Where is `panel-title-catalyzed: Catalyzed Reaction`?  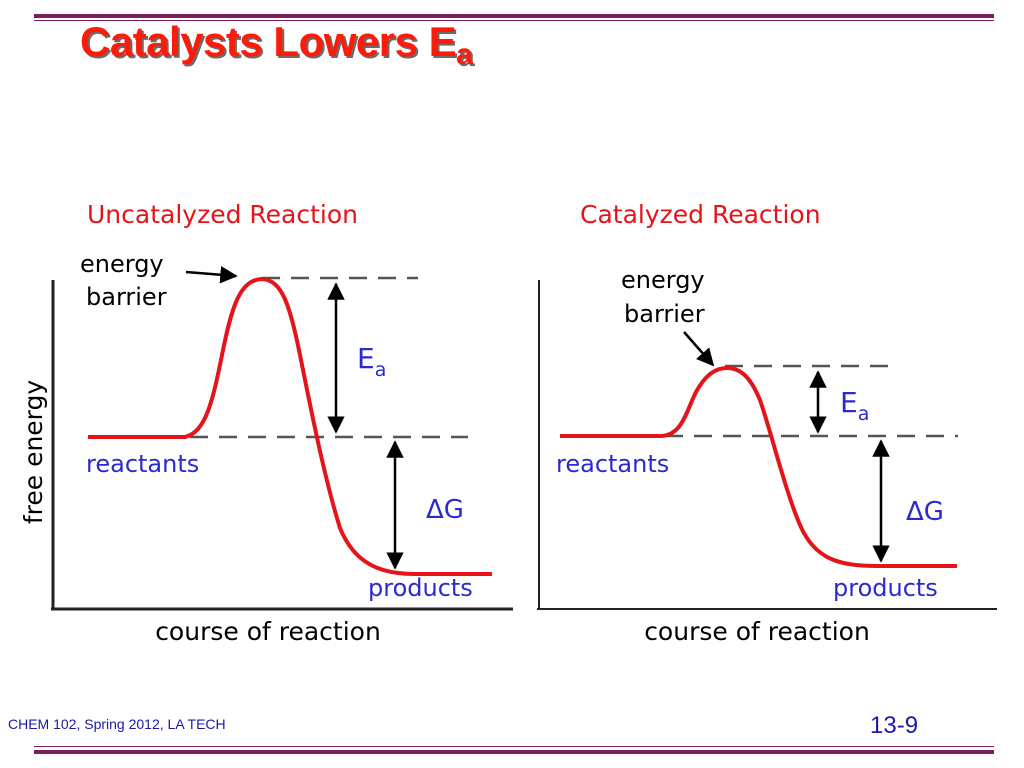 panel-title-catalyzed: Catalyzed Reaction is located at coordinates (700, 214).